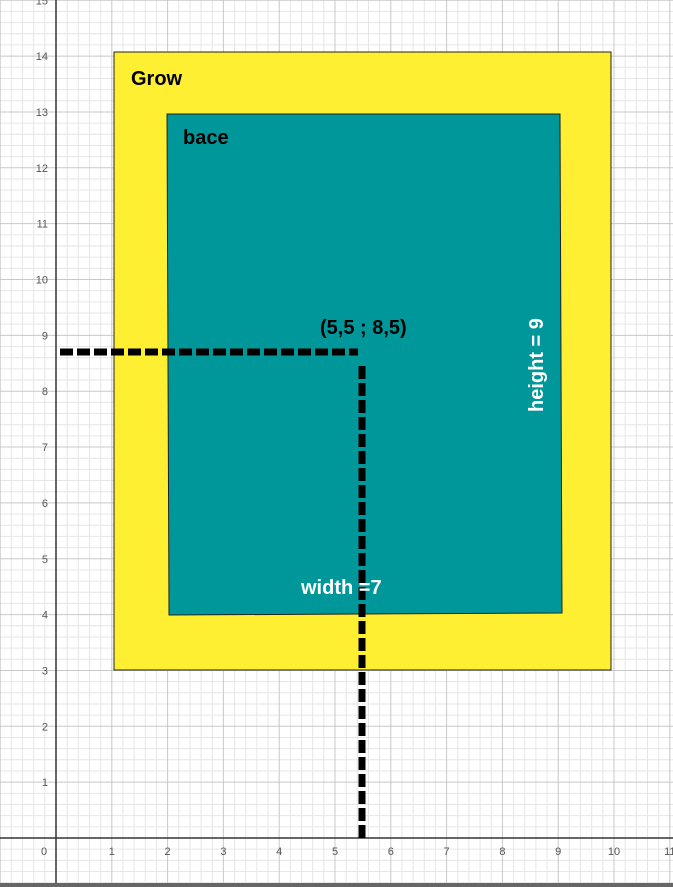 The width and height of the screenshot is (673, 887). What do you see at coordinates (45, 727) in the screenshot?
I see `y-tick-label: 2` at bounding box center [45, 727].